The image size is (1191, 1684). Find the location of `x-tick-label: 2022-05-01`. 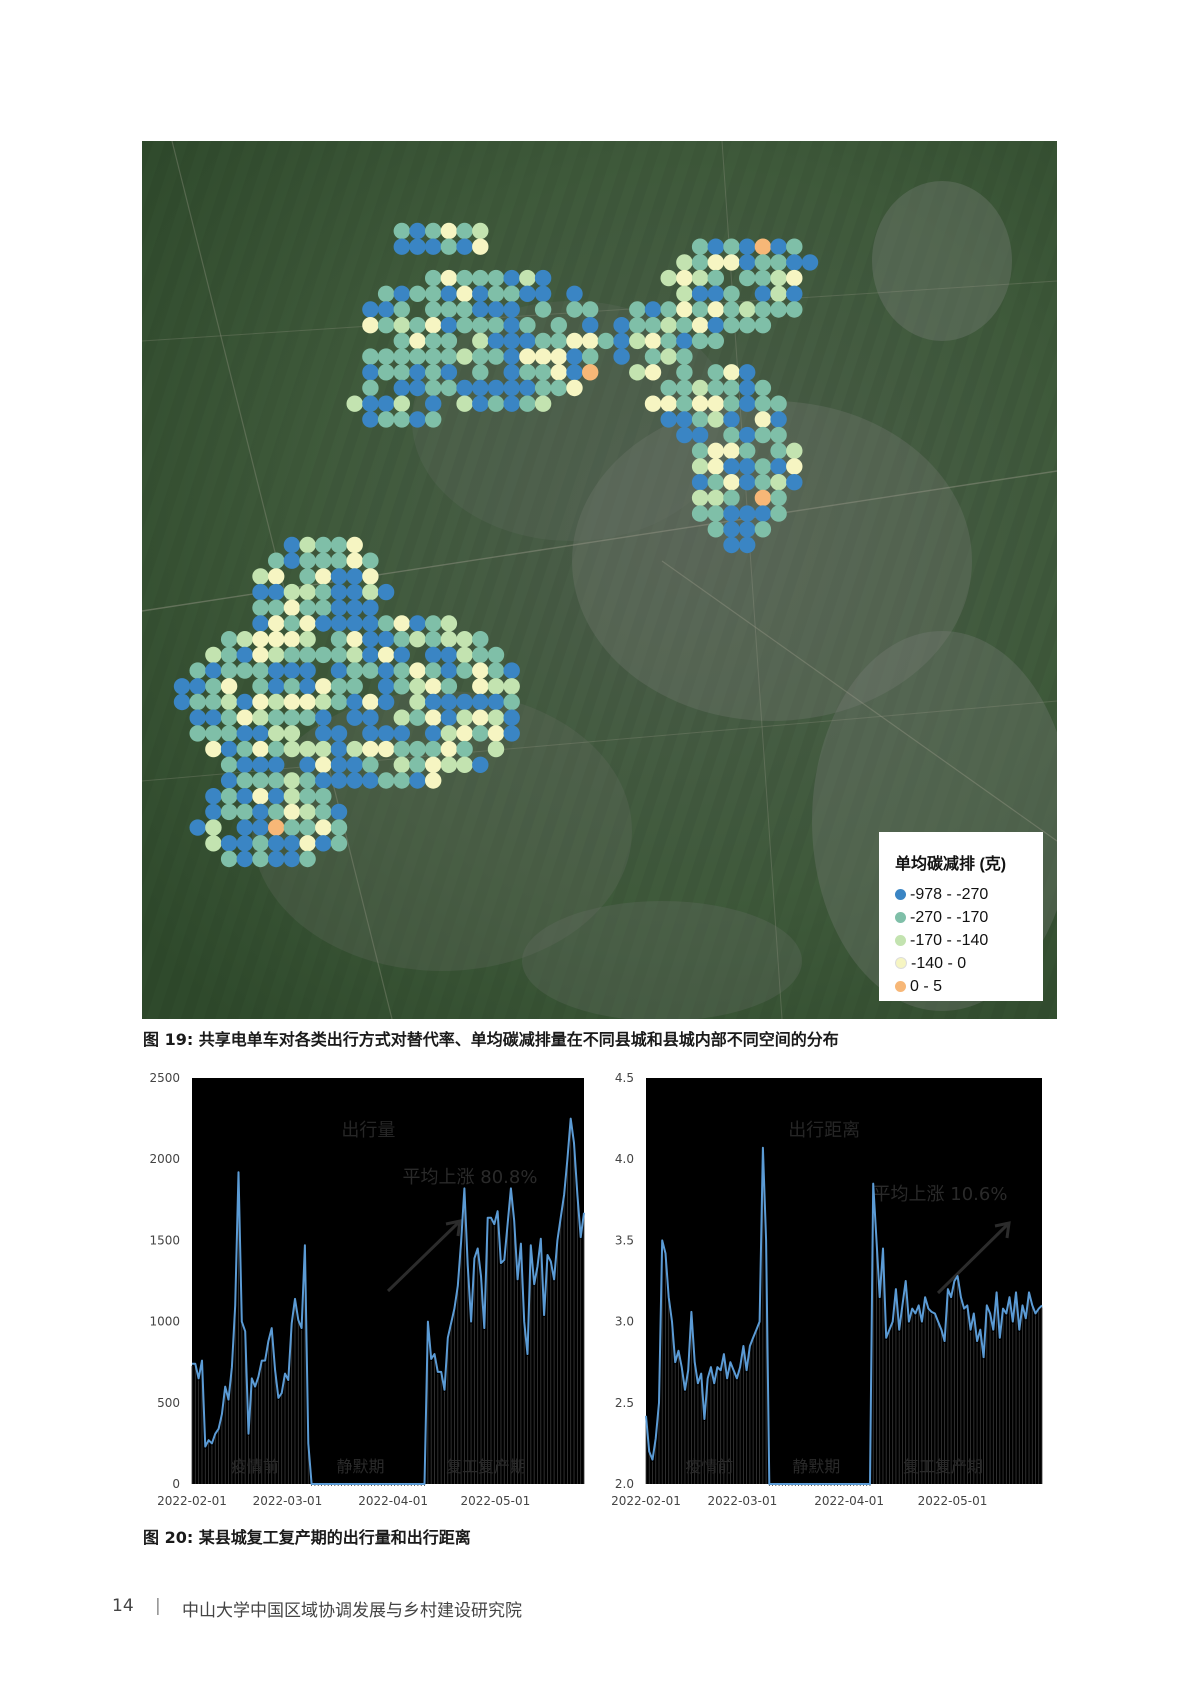

x-tick-label: 2022-05-01 is located at coordinates (953, 1501).